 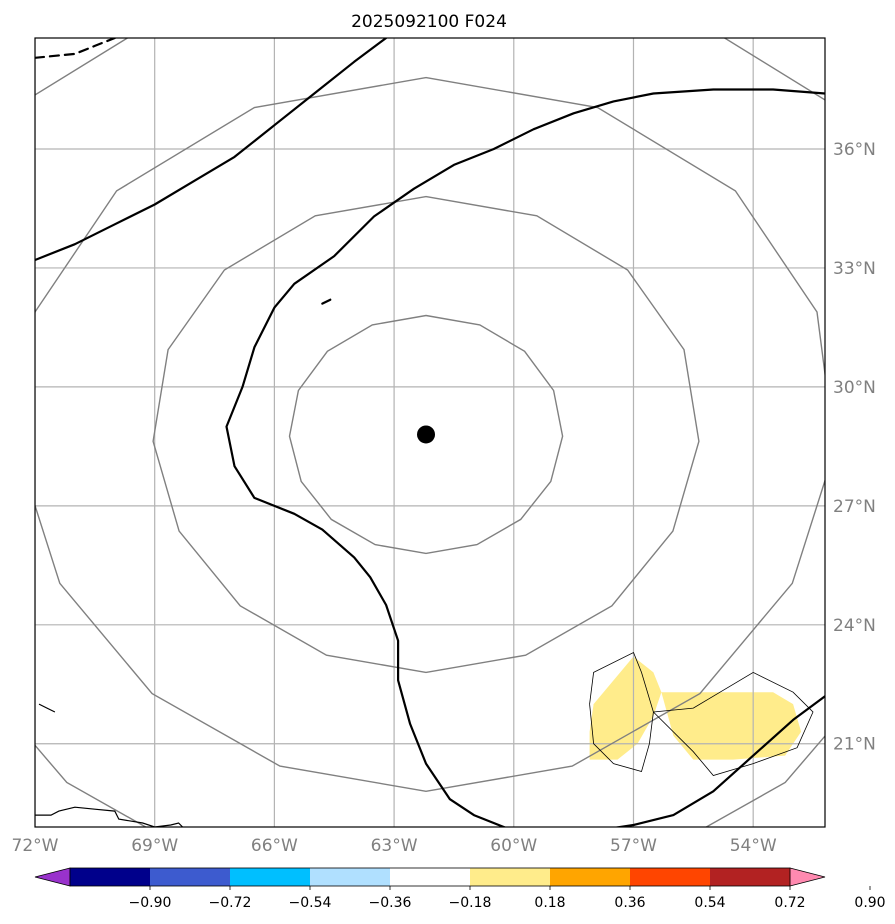 What do you see at coordinates (807, 877) in the screenshot?
I see `colorbar-extend-high` at bounding box center [807, 877].